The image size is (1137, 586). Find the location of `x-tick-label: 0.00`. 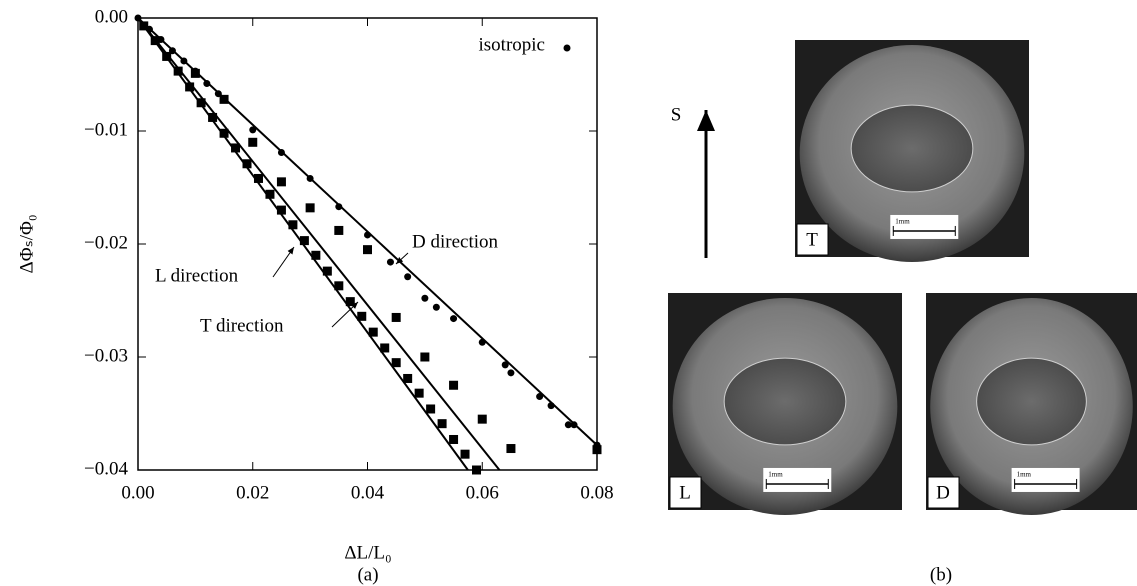

x-tick-label: 0.00 is located at coordinates (137, 492).